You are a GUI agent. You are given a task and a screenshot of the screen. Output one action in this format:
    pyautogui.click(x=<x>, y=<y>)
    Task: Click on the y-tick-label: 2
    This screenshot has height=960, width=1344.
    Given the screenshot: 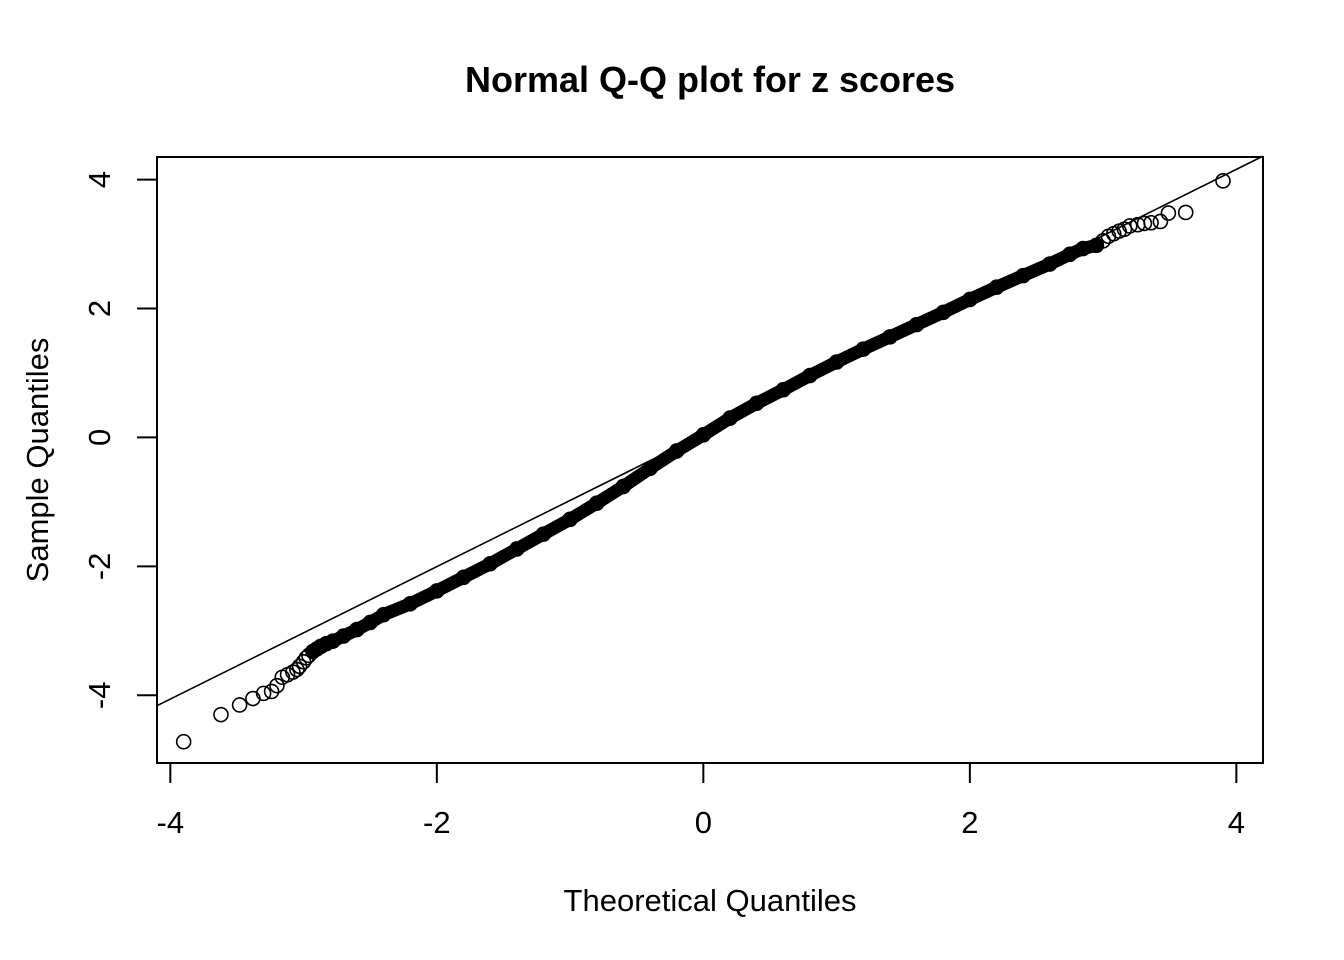 What is the action you would take?
    pyautogui.click(x=99, y=308)
    